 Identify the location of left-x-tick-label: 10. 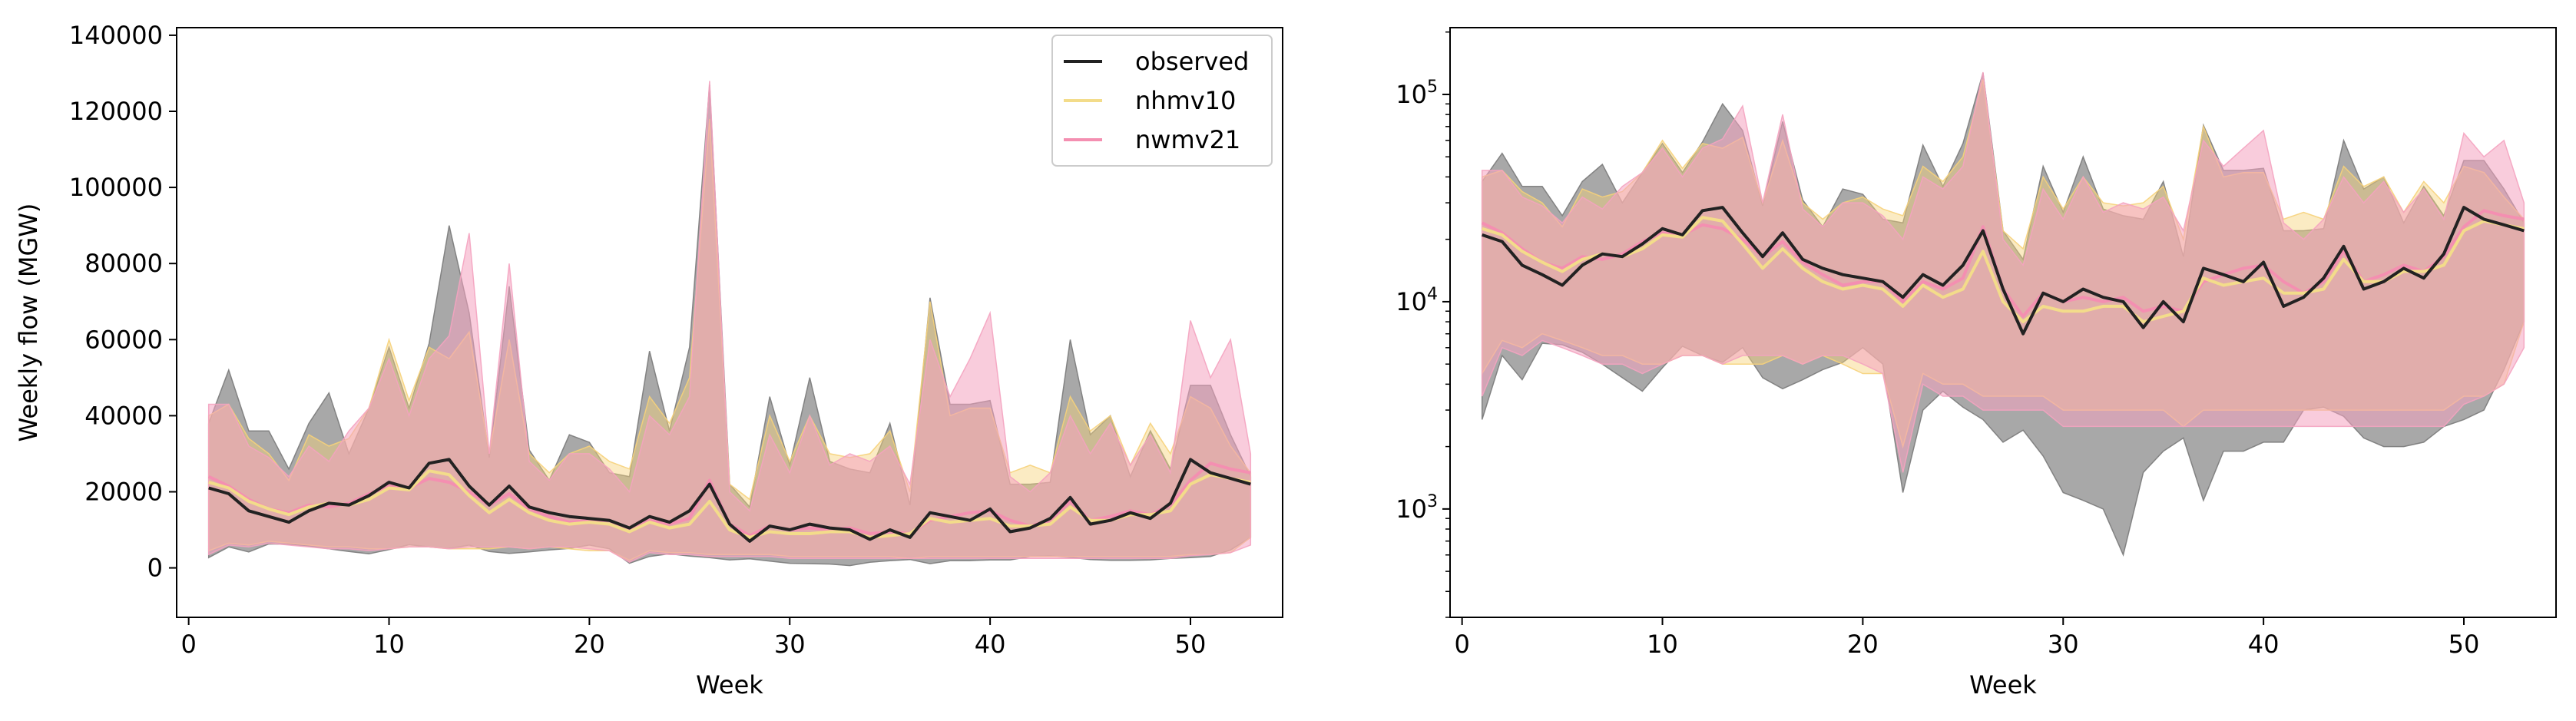
(389, 644).